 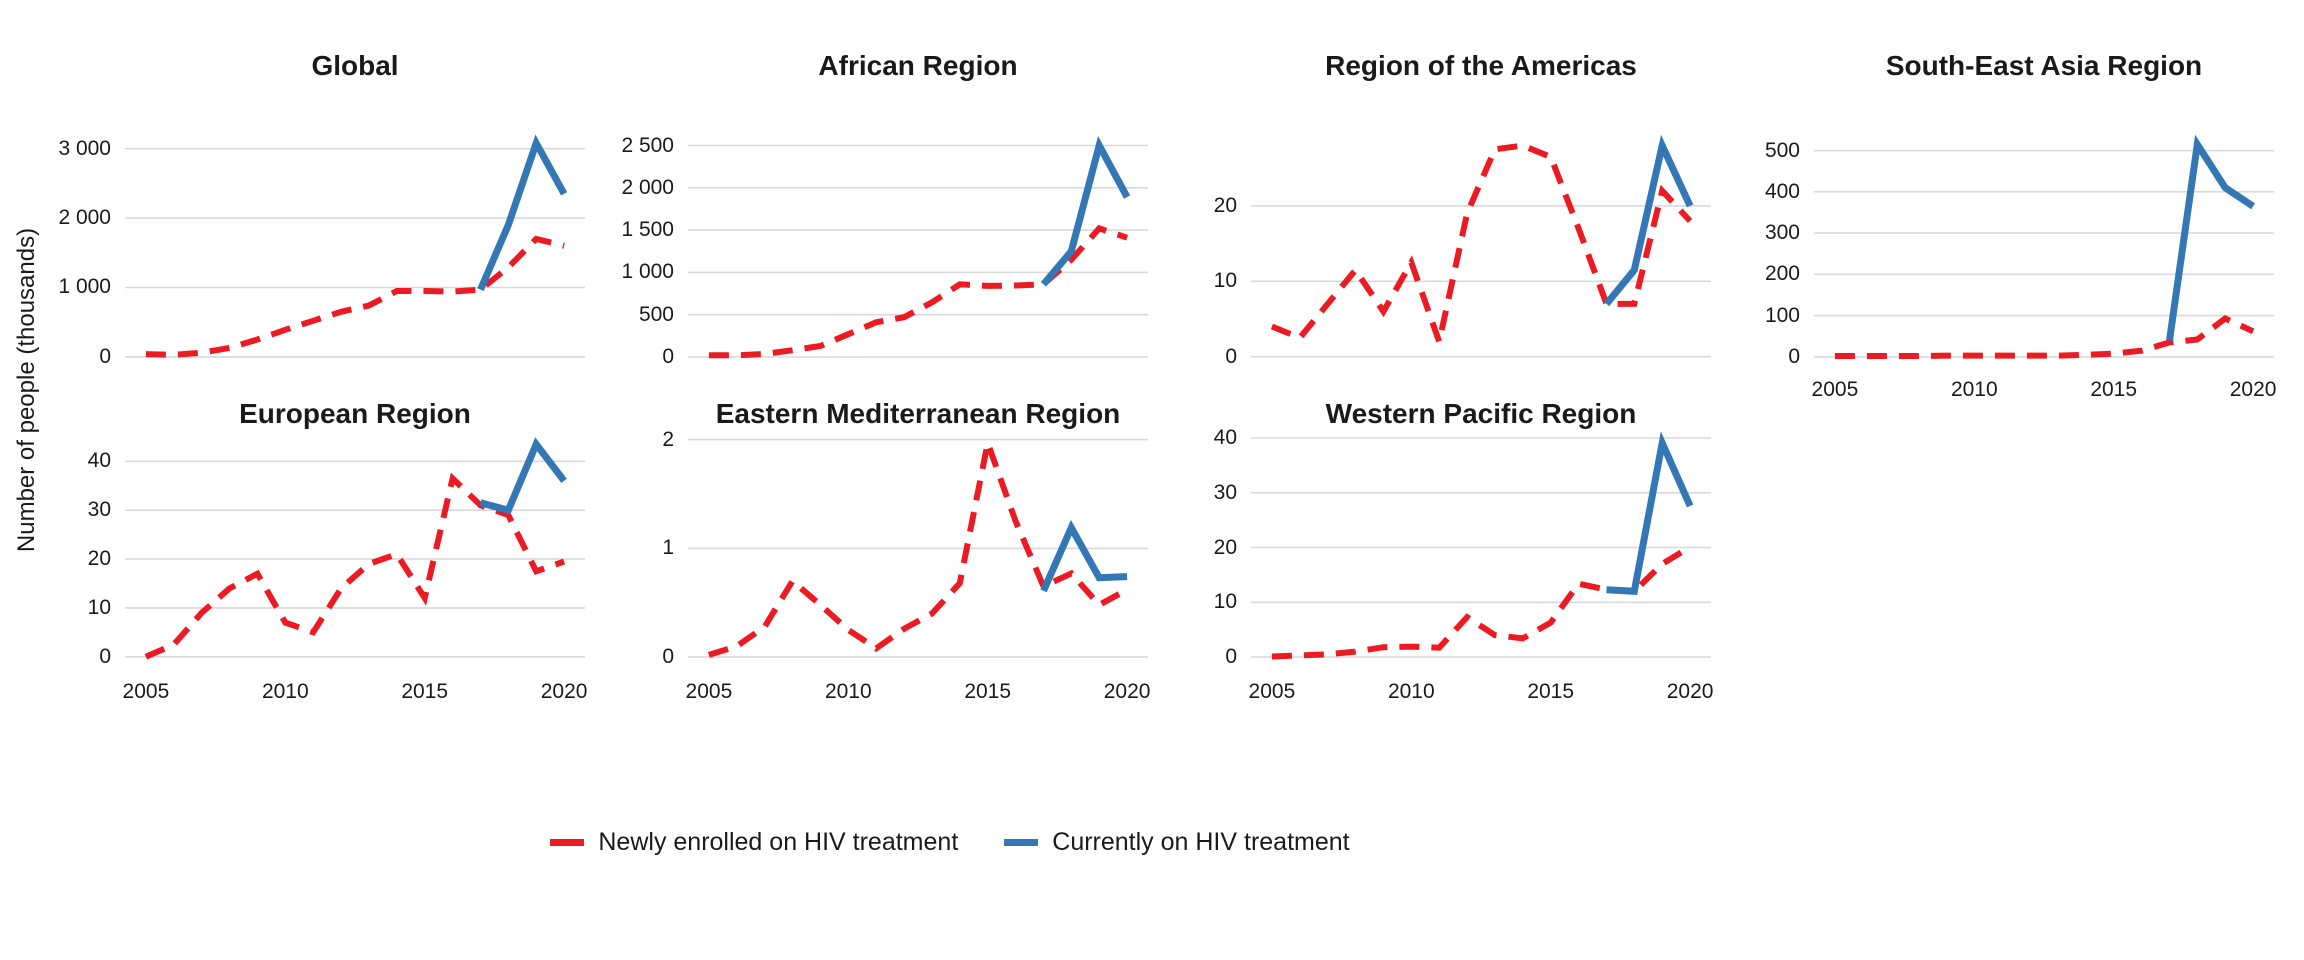 I want to click on x-tick-label-western-pacific-region-2015: 2015, so click(x=1551, y=691).